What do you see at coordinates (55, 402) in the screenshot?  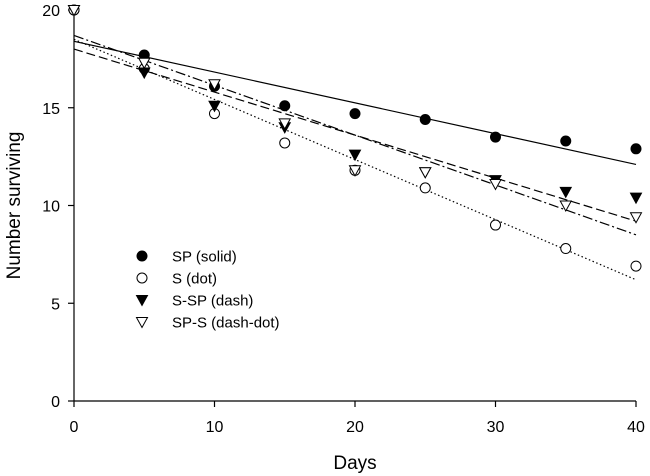 I see `y-tick-label: 0` at bounding box center [55, 402].